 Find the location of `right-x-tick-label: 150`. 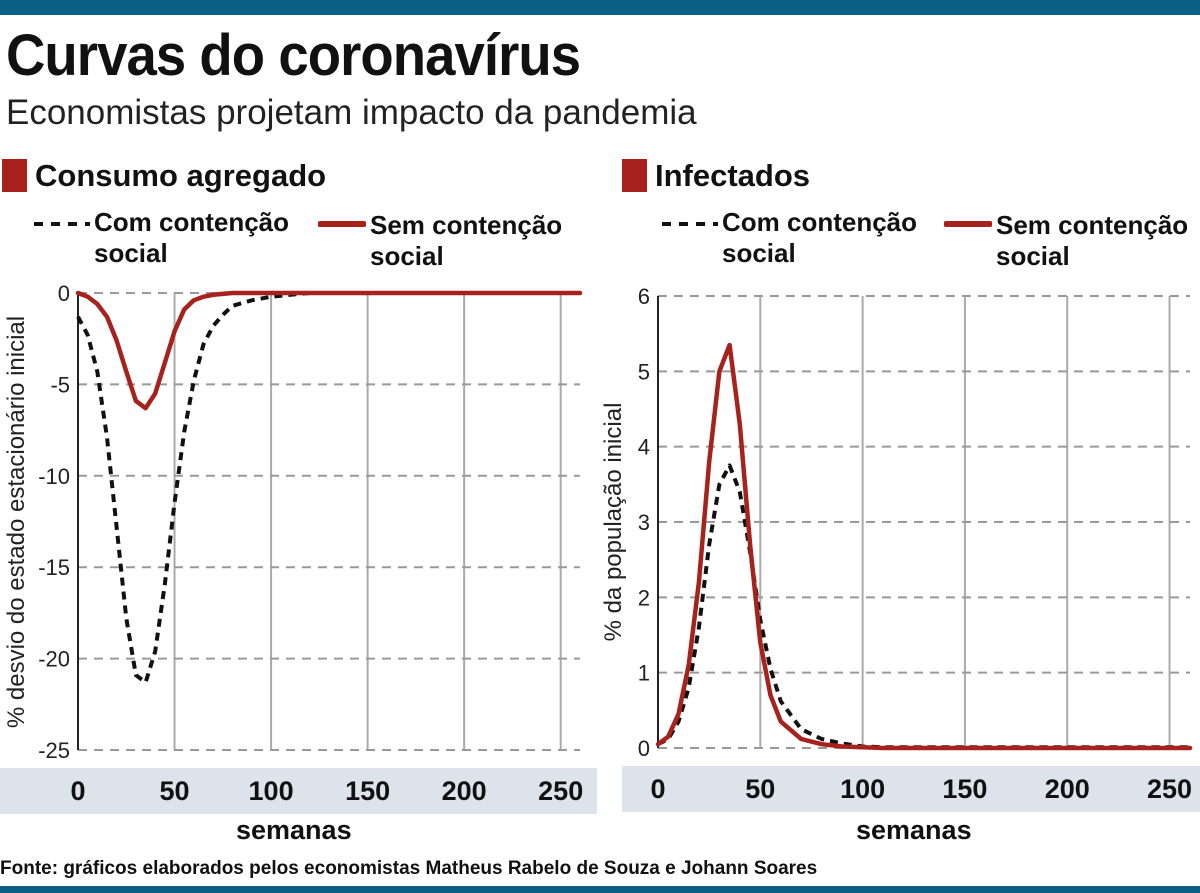

right-x-tick-label: 150 is located at coordinates (964, 789).